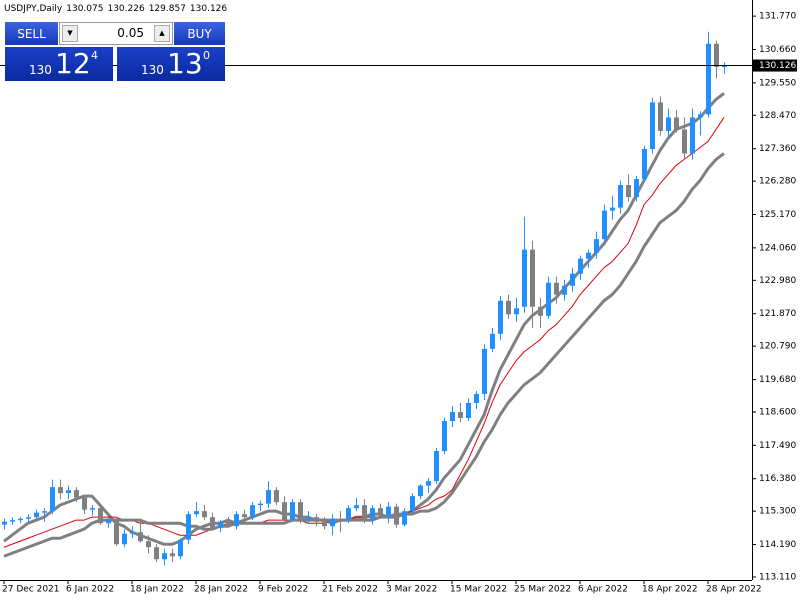 The height and width of the screenshot is (600, 800). Describe the element at coordinates (152, 70) in the screenshot. I see `ask-big: 130` at that location.